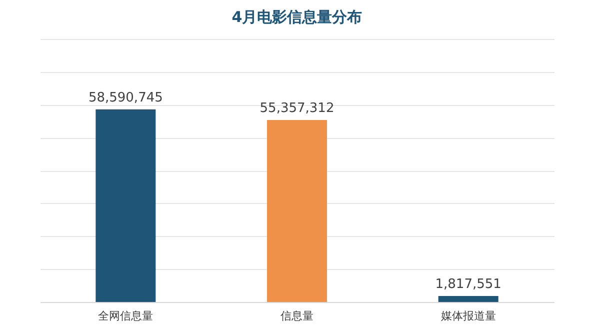 The height and width of the screenshot is (331, 594). I want to click on x-tick-label: 媒体报道量, so click(468, 316).